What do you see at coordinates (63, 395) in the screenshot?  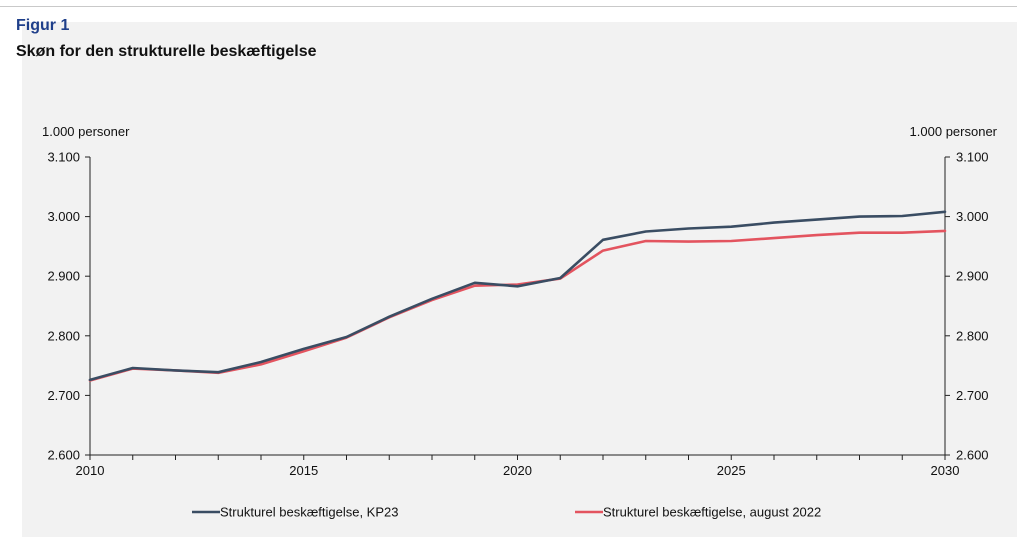 I see `y-tick-label-left: 2.700` at bounding box center [63, 395].